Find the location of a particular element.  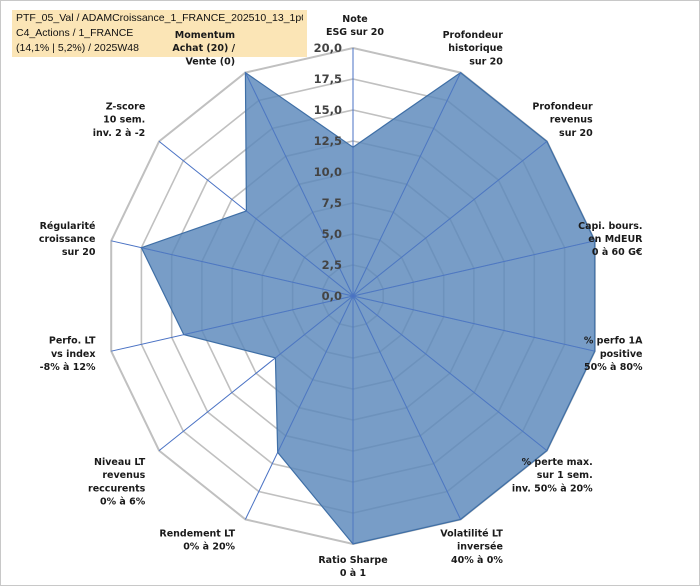

axis-label-line: 40% à 0% is located at coordinates (477, 560).